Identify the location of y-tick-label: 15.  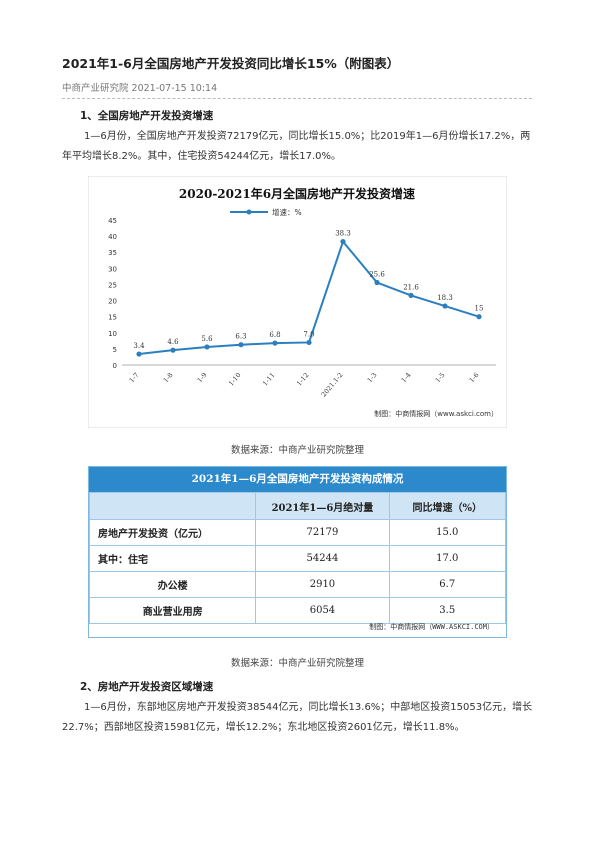
(112, 318).